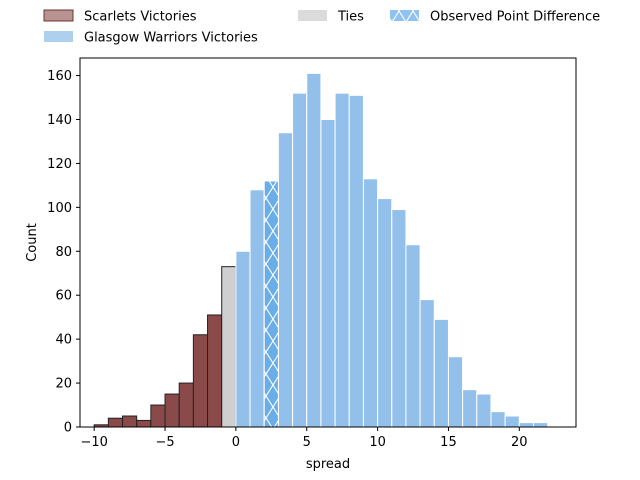  Describe the element at coordinates (448, 442) in the screenshot. I see `x-tick-label: 15` at that location.